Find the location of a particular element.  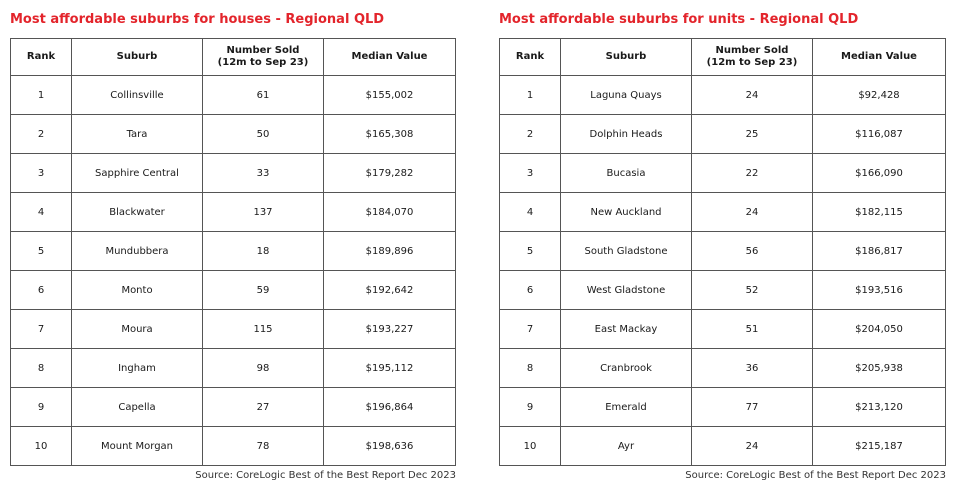

table-row: 9 Capella 27 $196,864 is located at coordinates (233, 407).